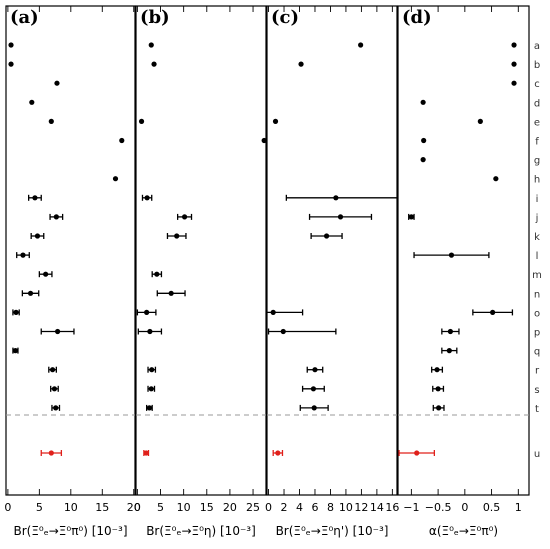 Image resolution: width=550 pixels, height=549 pixels. Describe the element at coordinates (514, 83) in the screenshot. I see `data-point-c` at that location.